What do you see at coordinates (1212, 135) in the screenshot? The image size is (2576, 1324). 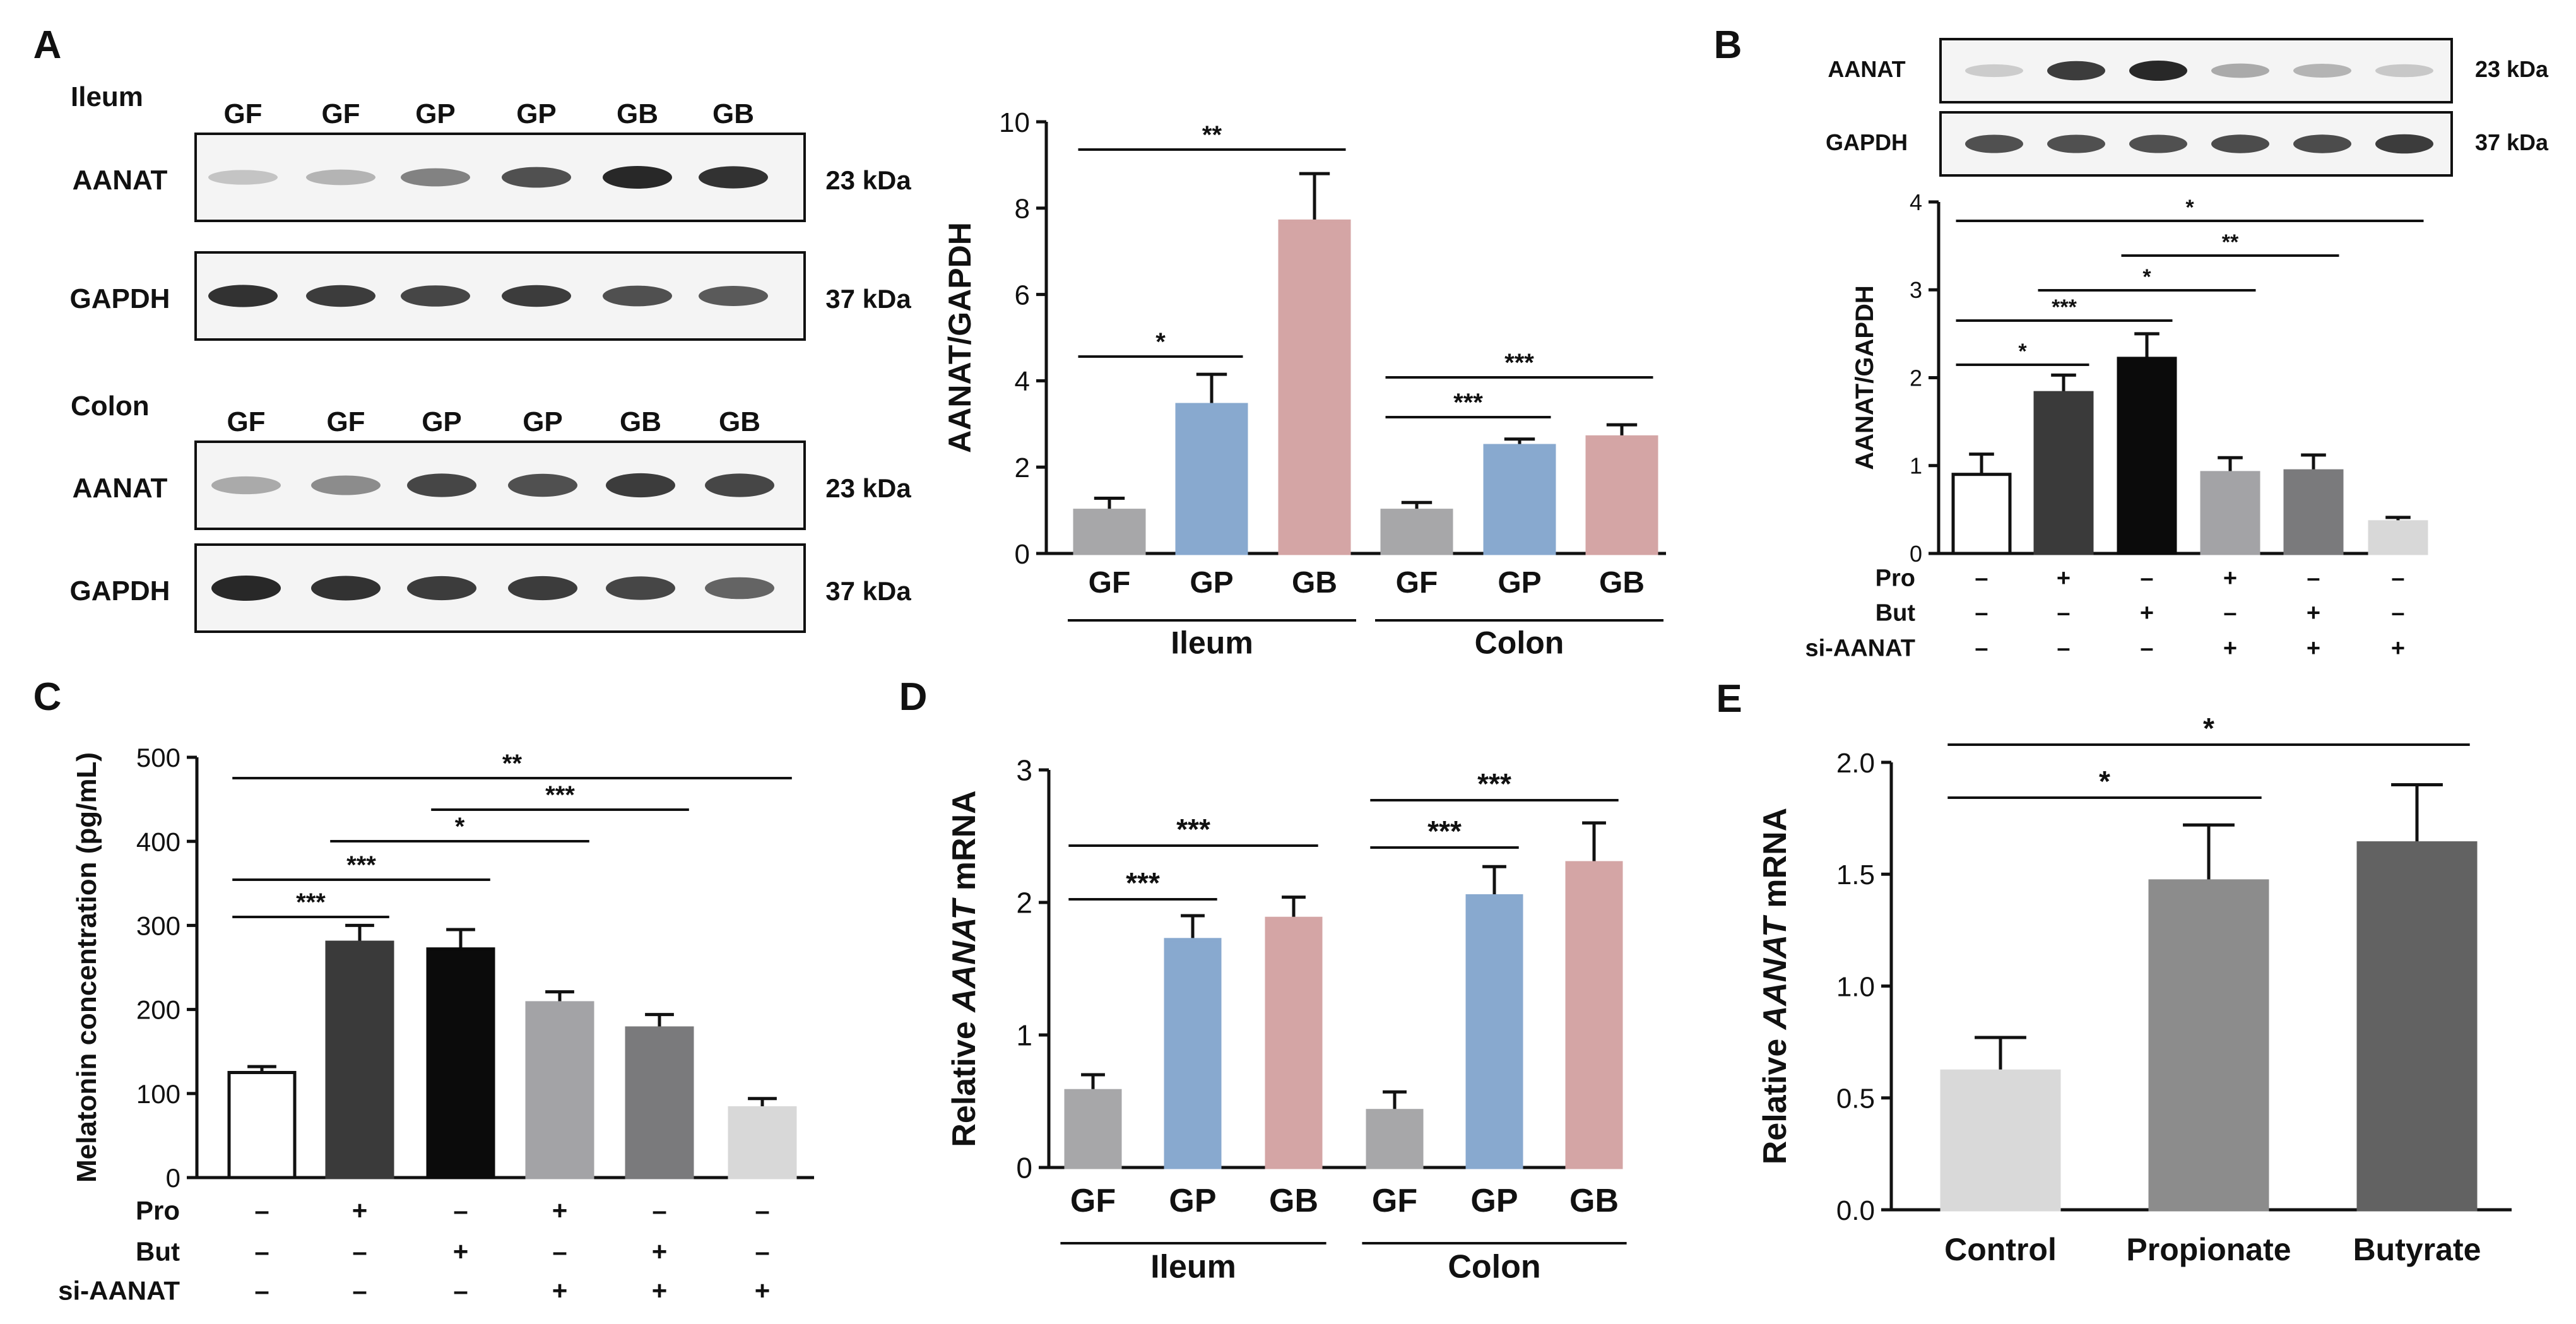 I see `significance-stars: **` at bounding box center [1212, 135].